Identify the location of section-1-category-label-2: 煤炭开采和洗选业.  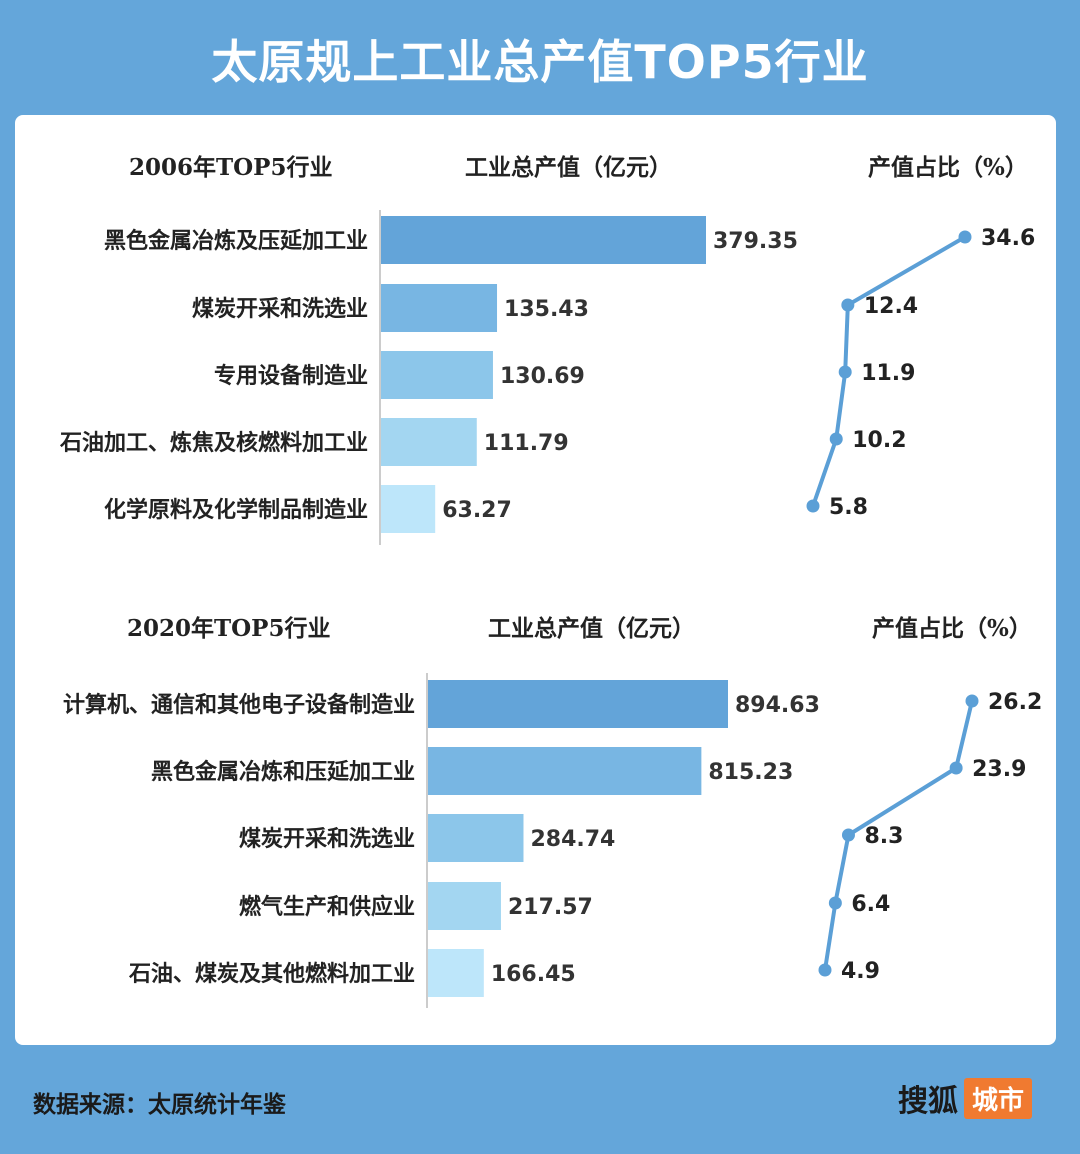
(280, 309).